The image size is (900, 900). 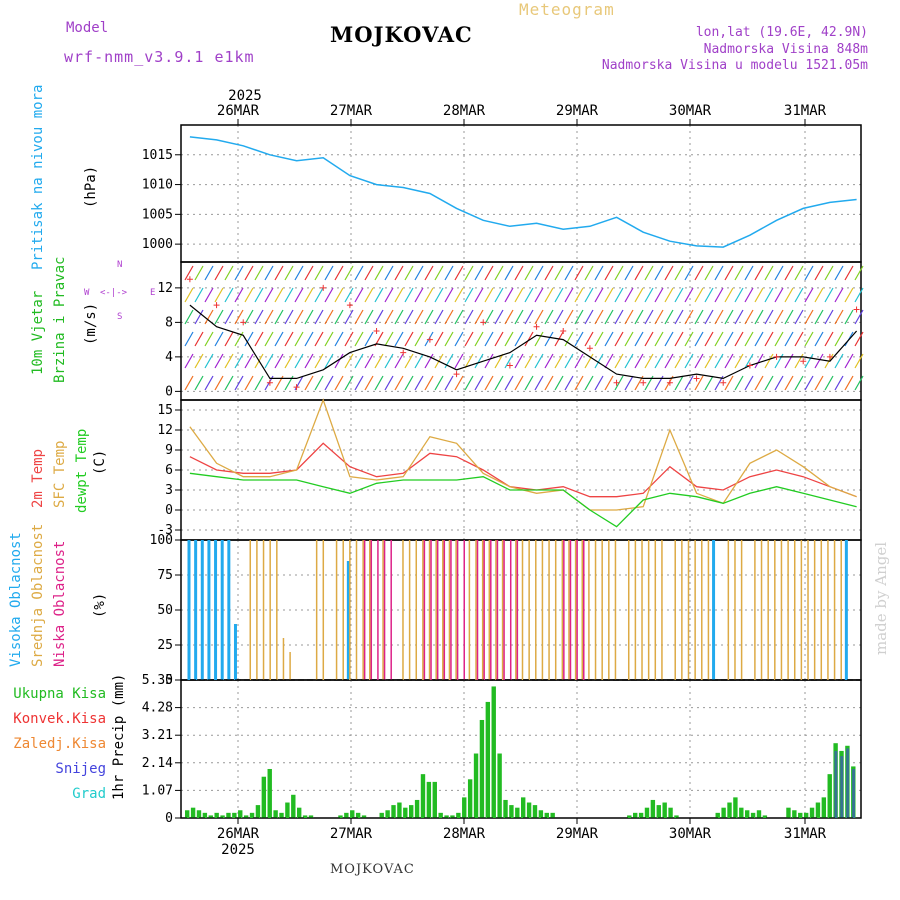 What do you see at coordinates (842, 787) in the screenshot?
I see `snow-bar` at bounding box center [842, 787].